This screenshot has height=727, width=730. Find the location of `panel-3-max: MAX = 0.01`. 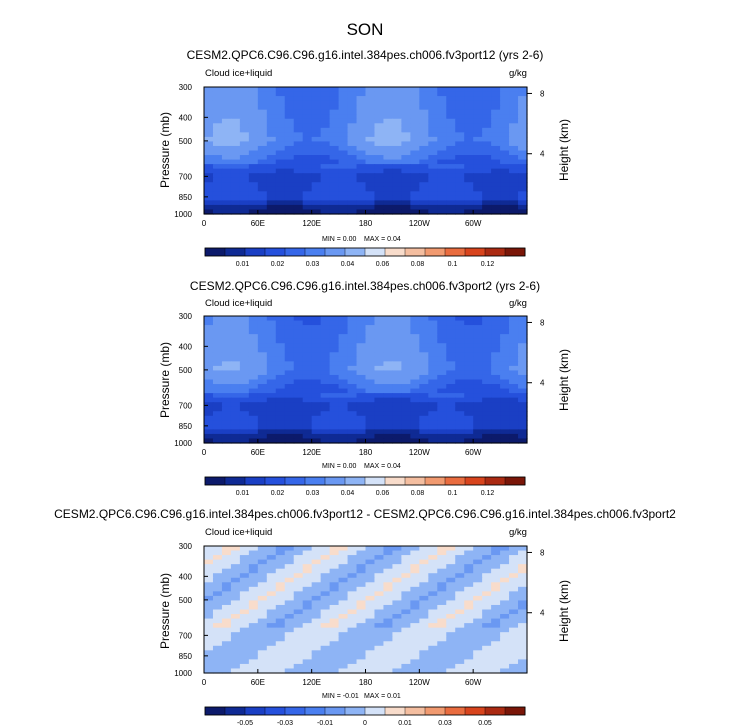

panel-3-max: MAX = 0.01 is located at coordinates (382, 696).